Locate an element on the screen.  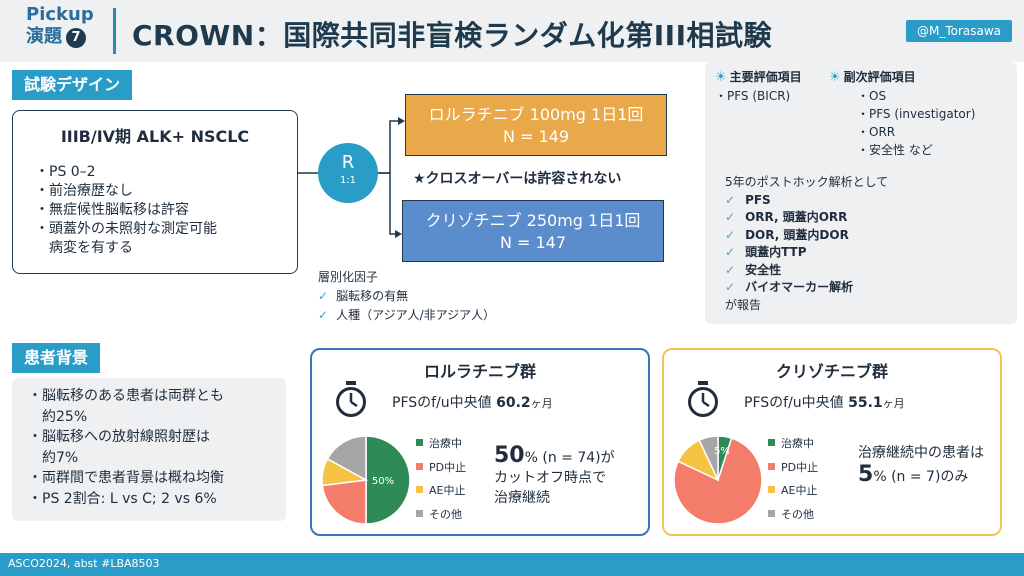
background-item: ・両群間で患者背景は概ね均衡 is located at coordinates (126, 478).